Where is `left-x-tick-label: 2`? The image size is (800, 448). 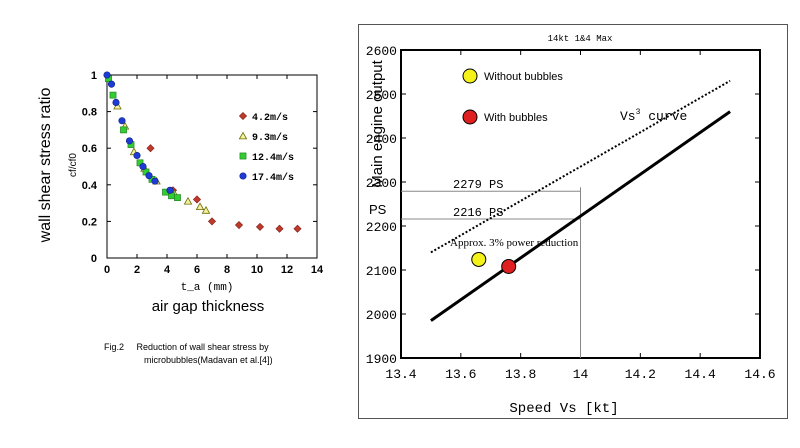 left-x-tick-label: 2 is located at coordinates (137, 270).